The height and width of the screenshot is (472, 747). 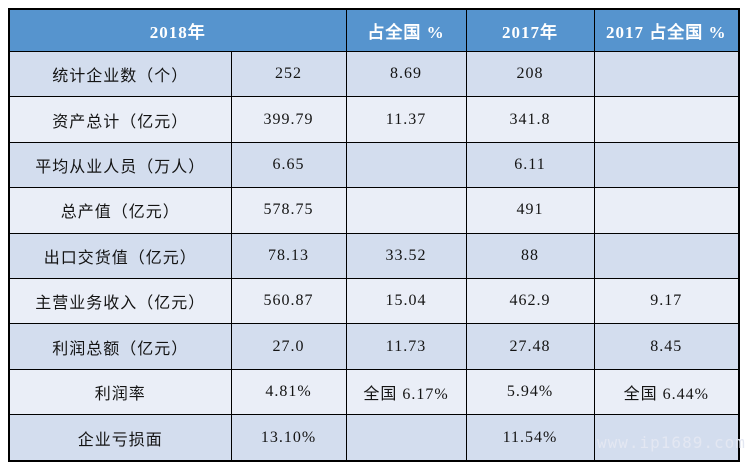 What do you see at coordinates (530, 119) in the screenshot?
I see `cell-value-2017: 341.8` at bounding box center [530, 119].